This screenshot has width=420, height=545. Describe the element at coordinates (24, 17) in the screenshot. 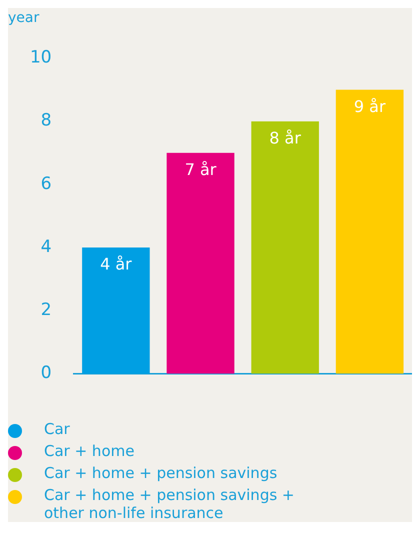

I see `y-axis-title: year` at that location.